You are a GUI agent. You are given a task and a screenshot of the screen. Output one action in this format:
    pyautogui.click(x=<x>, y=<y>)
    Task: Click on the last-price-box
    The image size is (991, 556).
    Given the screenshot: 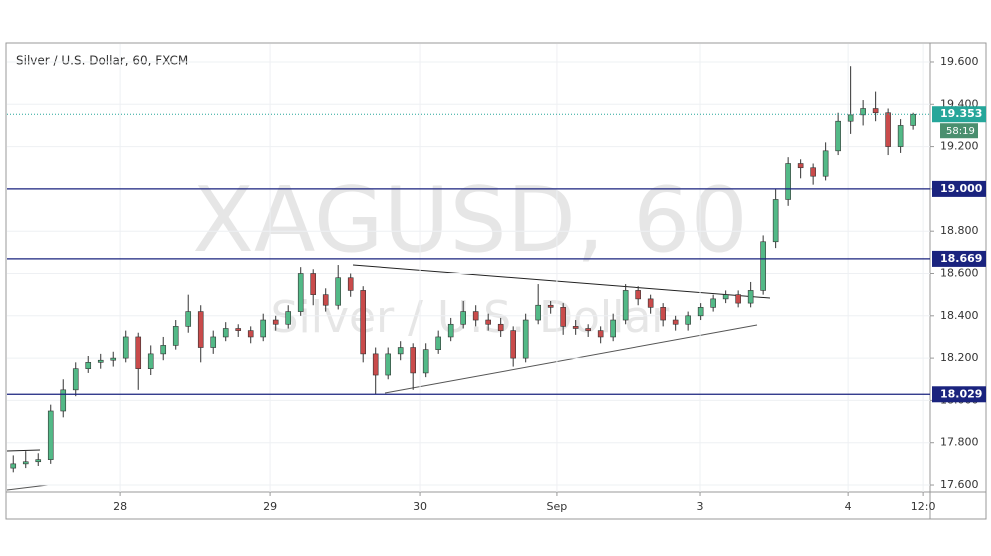 What is the action you would take?
    pyautogui.click(x=959, y=114)
    